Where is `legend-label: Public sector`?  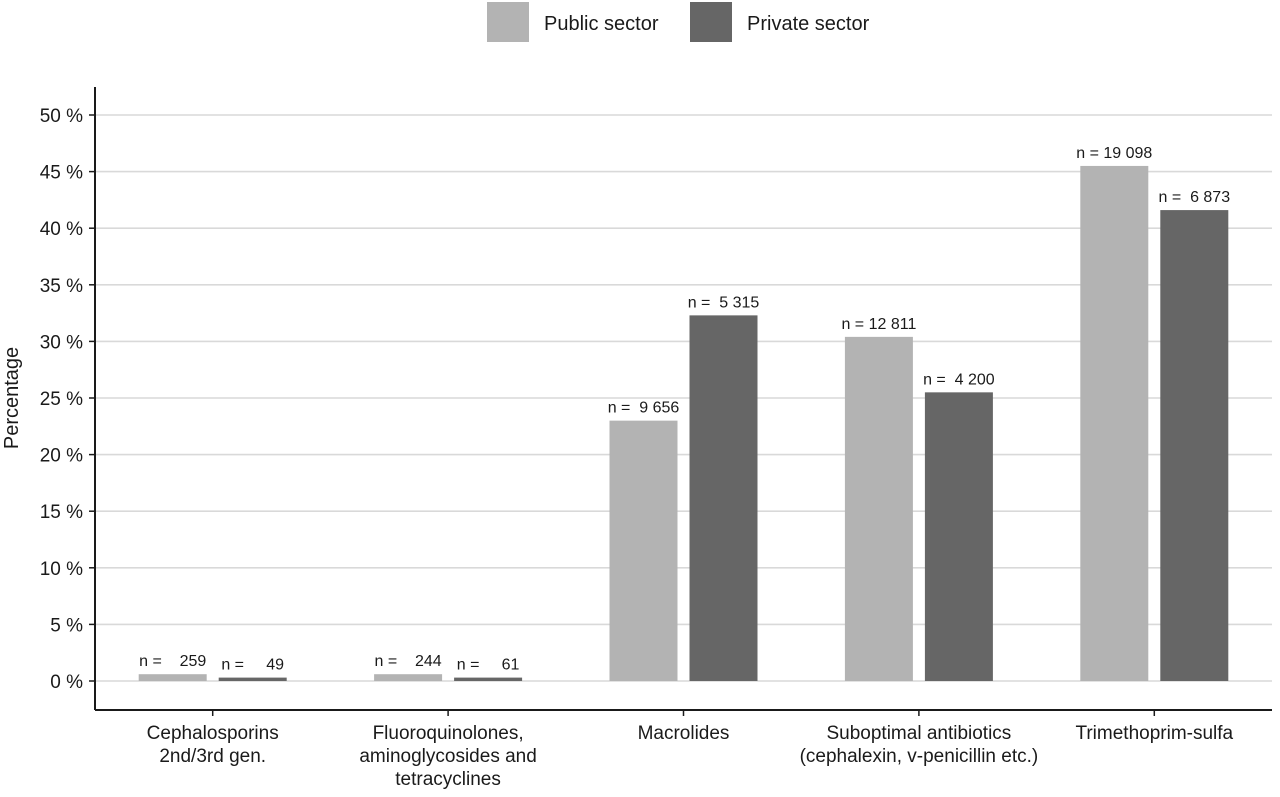 legend-label: Public sector is located at coordinates (601, 24).